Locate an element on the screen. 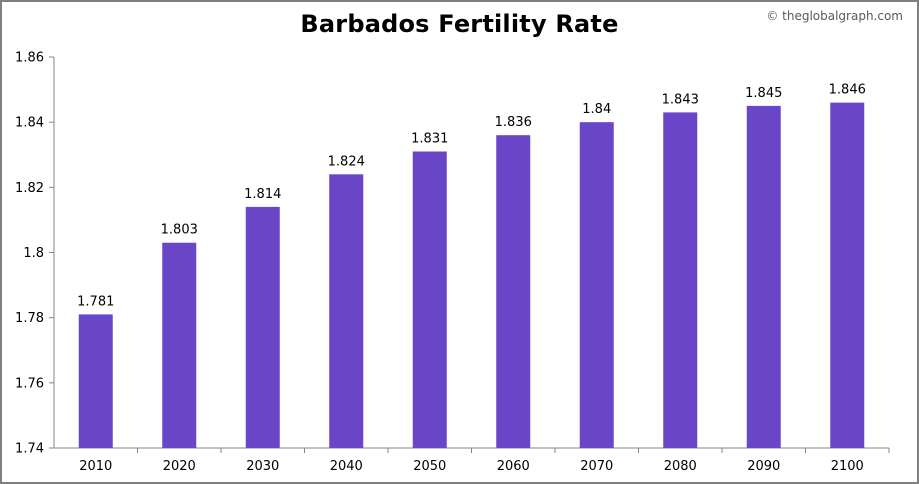 This screenshot has height=484, width=919. x-tick-label: 2060 is located at coordinates (513, 466).